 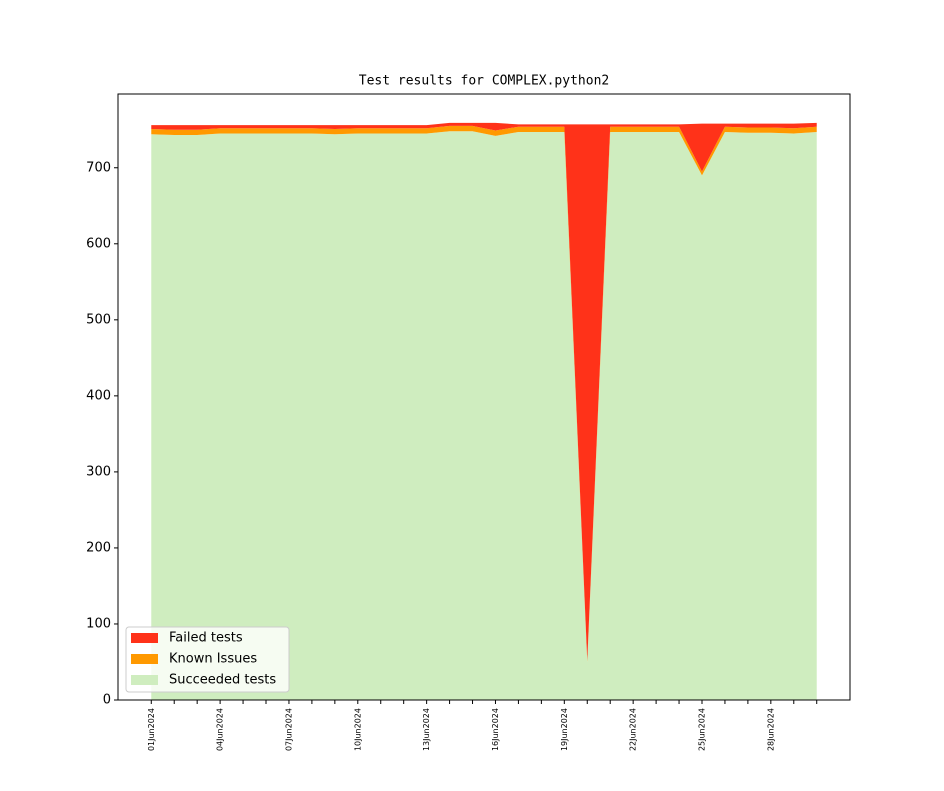 What do you see at coordinates (701, 729) in the screenshot?
I see `x-tick-label: 25Jun2024` at bounding box center [701, 729].